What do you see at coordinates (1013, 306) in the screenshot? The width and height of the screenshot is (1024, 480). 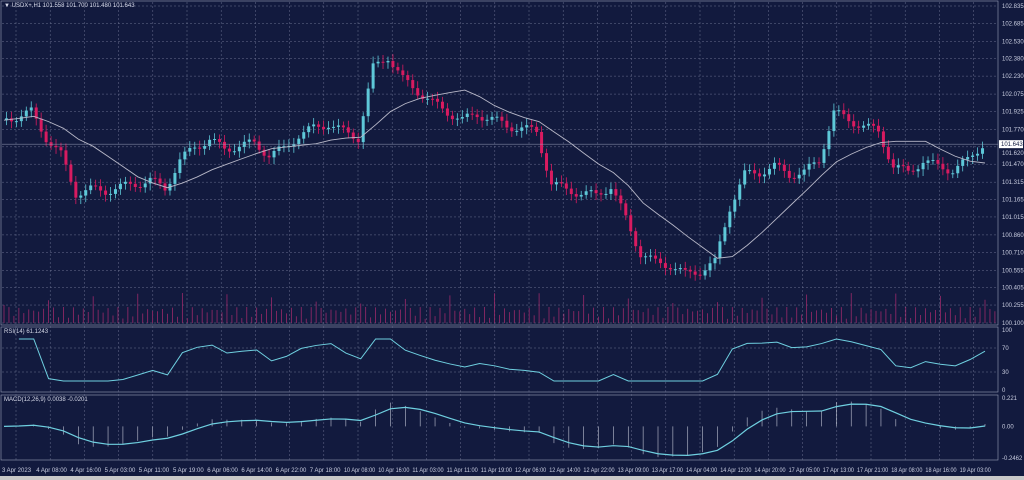 I see `y-tick-label: 100.255` at bounding box center [1013, 306].